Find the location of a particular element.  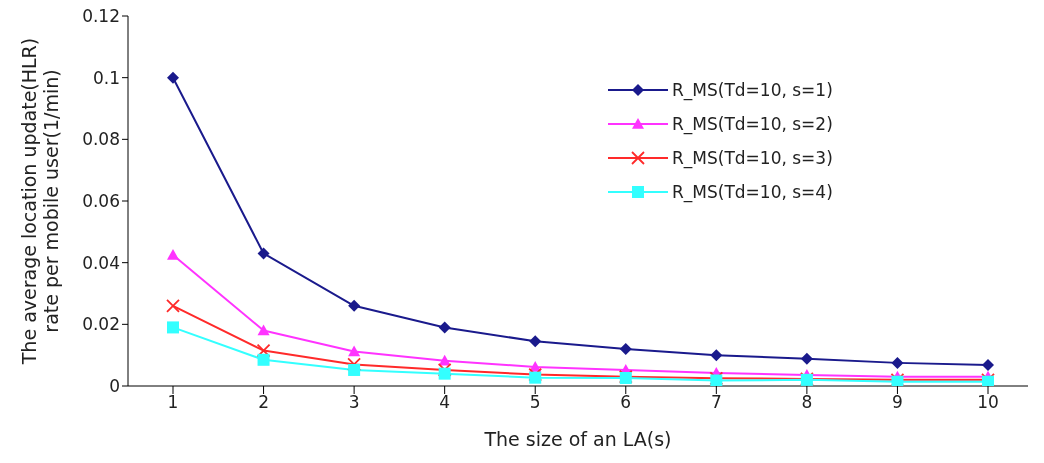

legend-label: R_MS(Td=10, s=1) is located at coordinates (752, 90).